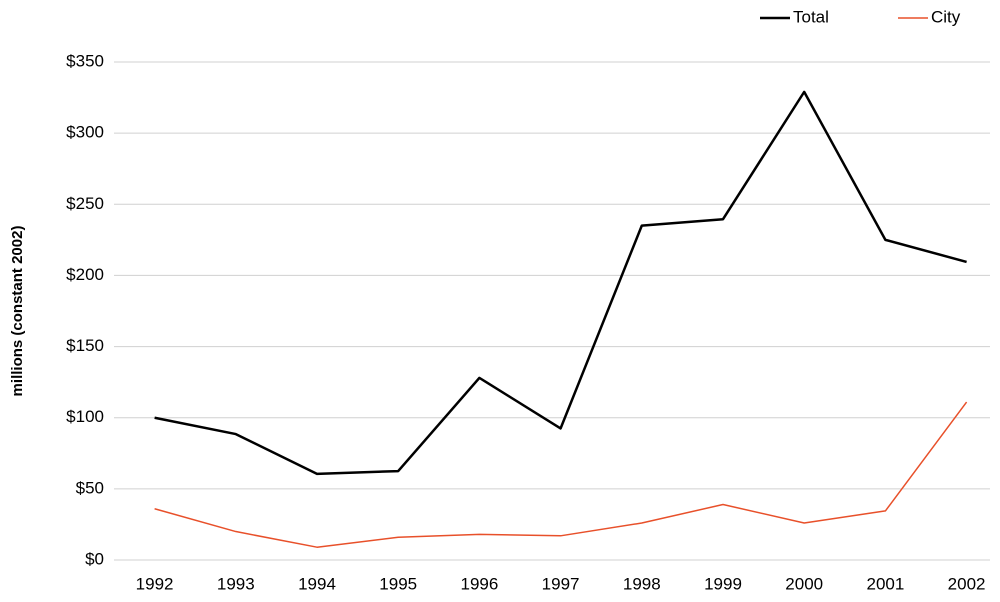  I want to click on x-tick-label: 1994, so click(317, 583).